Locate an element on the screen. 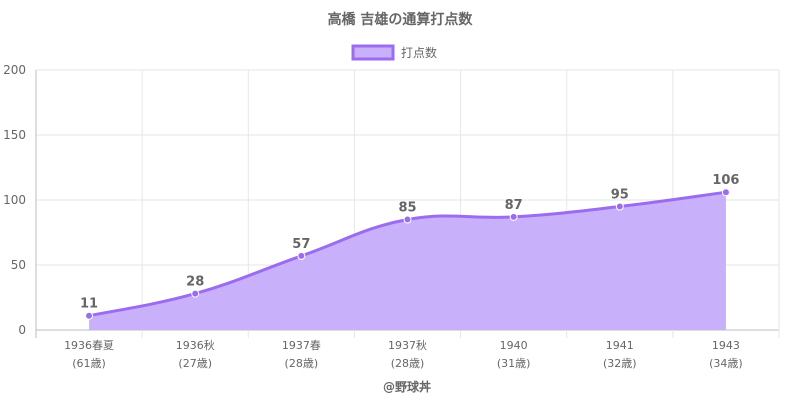 The image size is (800, 404). x-tick-label-line1: 1936春夏 is located at coordinates (89, 345).